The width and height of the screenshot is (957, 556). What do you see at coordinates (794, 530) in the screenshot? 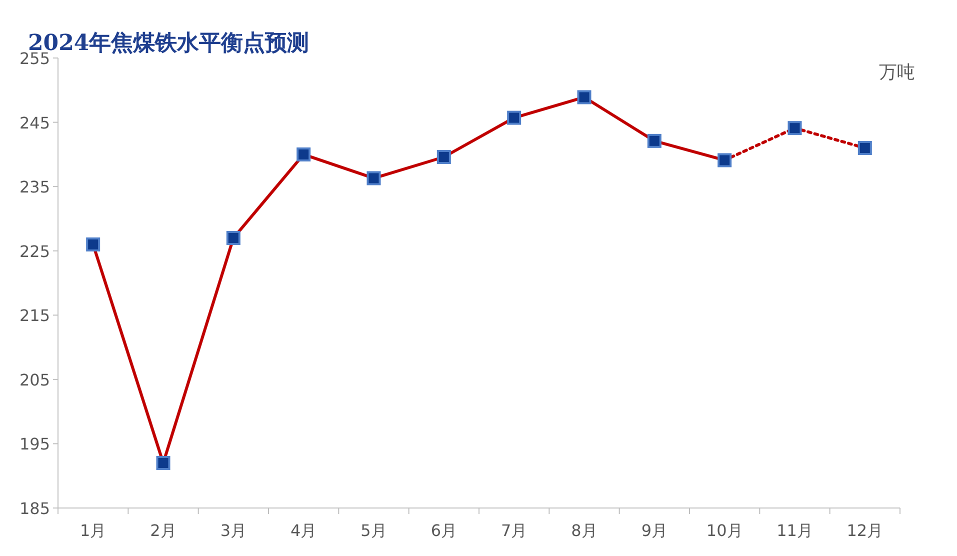
I see `x-tick-label: 11月` at bounding box center [794, 530].